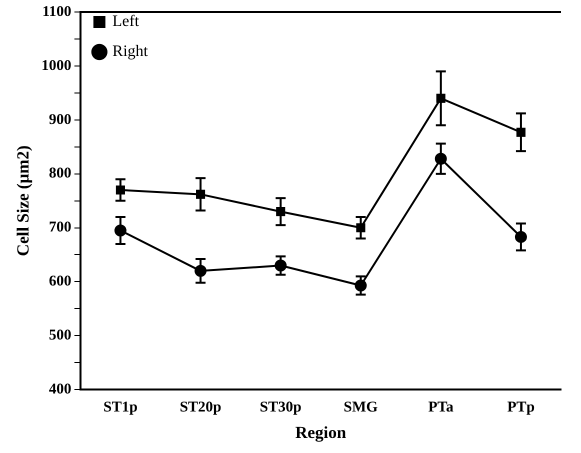  What do you see at coordinates (521, 407) in the screenshot?
I see `x-tick-label: PTp` at bounding box center [521, 407].